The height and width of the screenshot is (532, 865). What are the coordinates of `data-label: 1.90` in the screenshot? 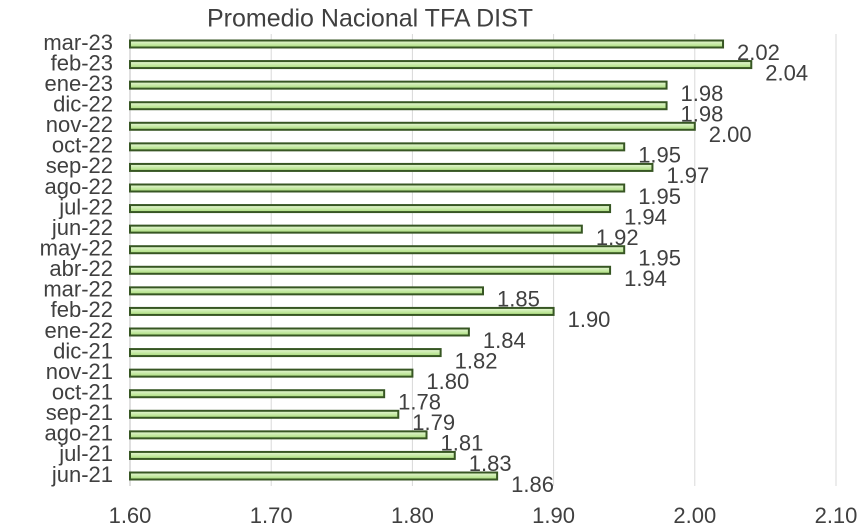 It's located at (589, 319).